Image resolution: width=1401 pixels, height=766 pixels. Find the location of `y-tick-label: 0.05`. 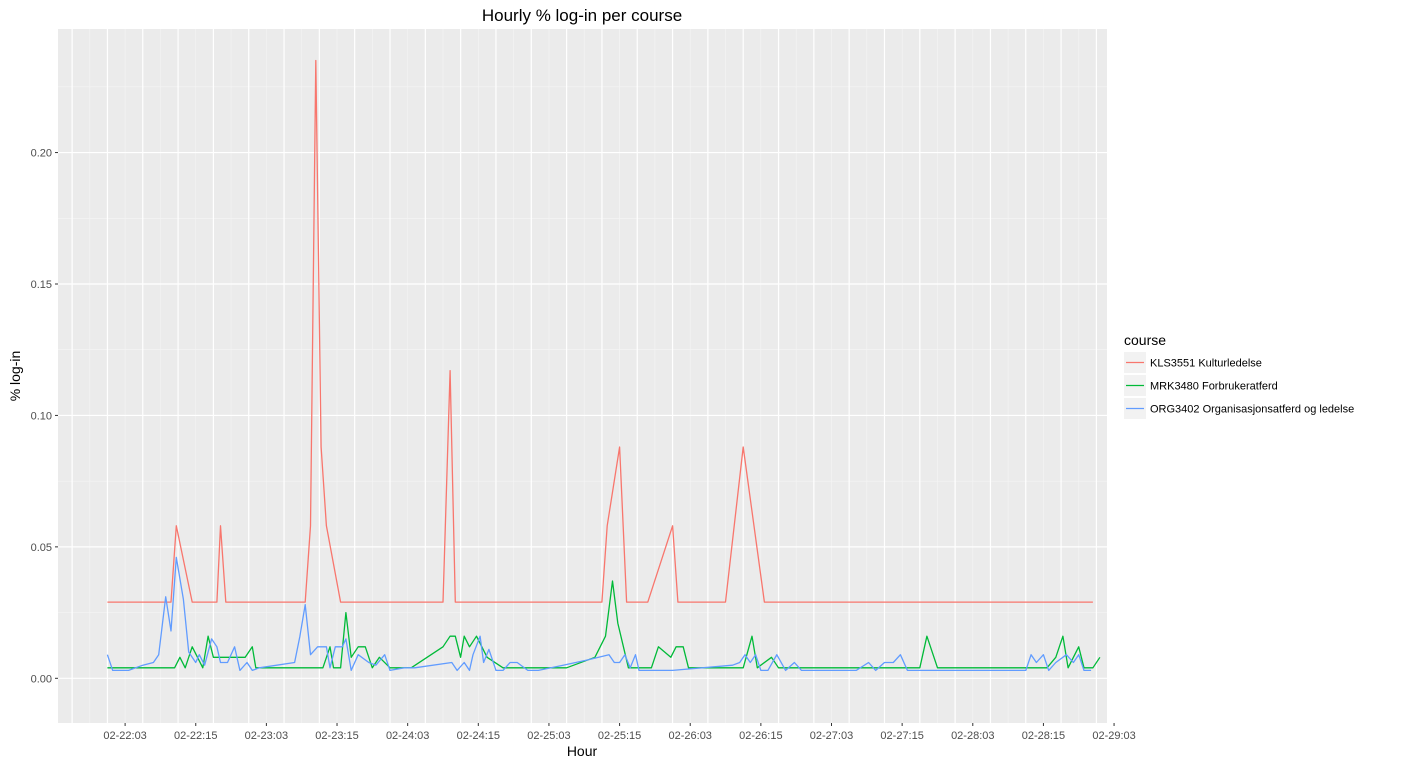

y-tick-label: 0.05 is located at coordinates (41, 548).